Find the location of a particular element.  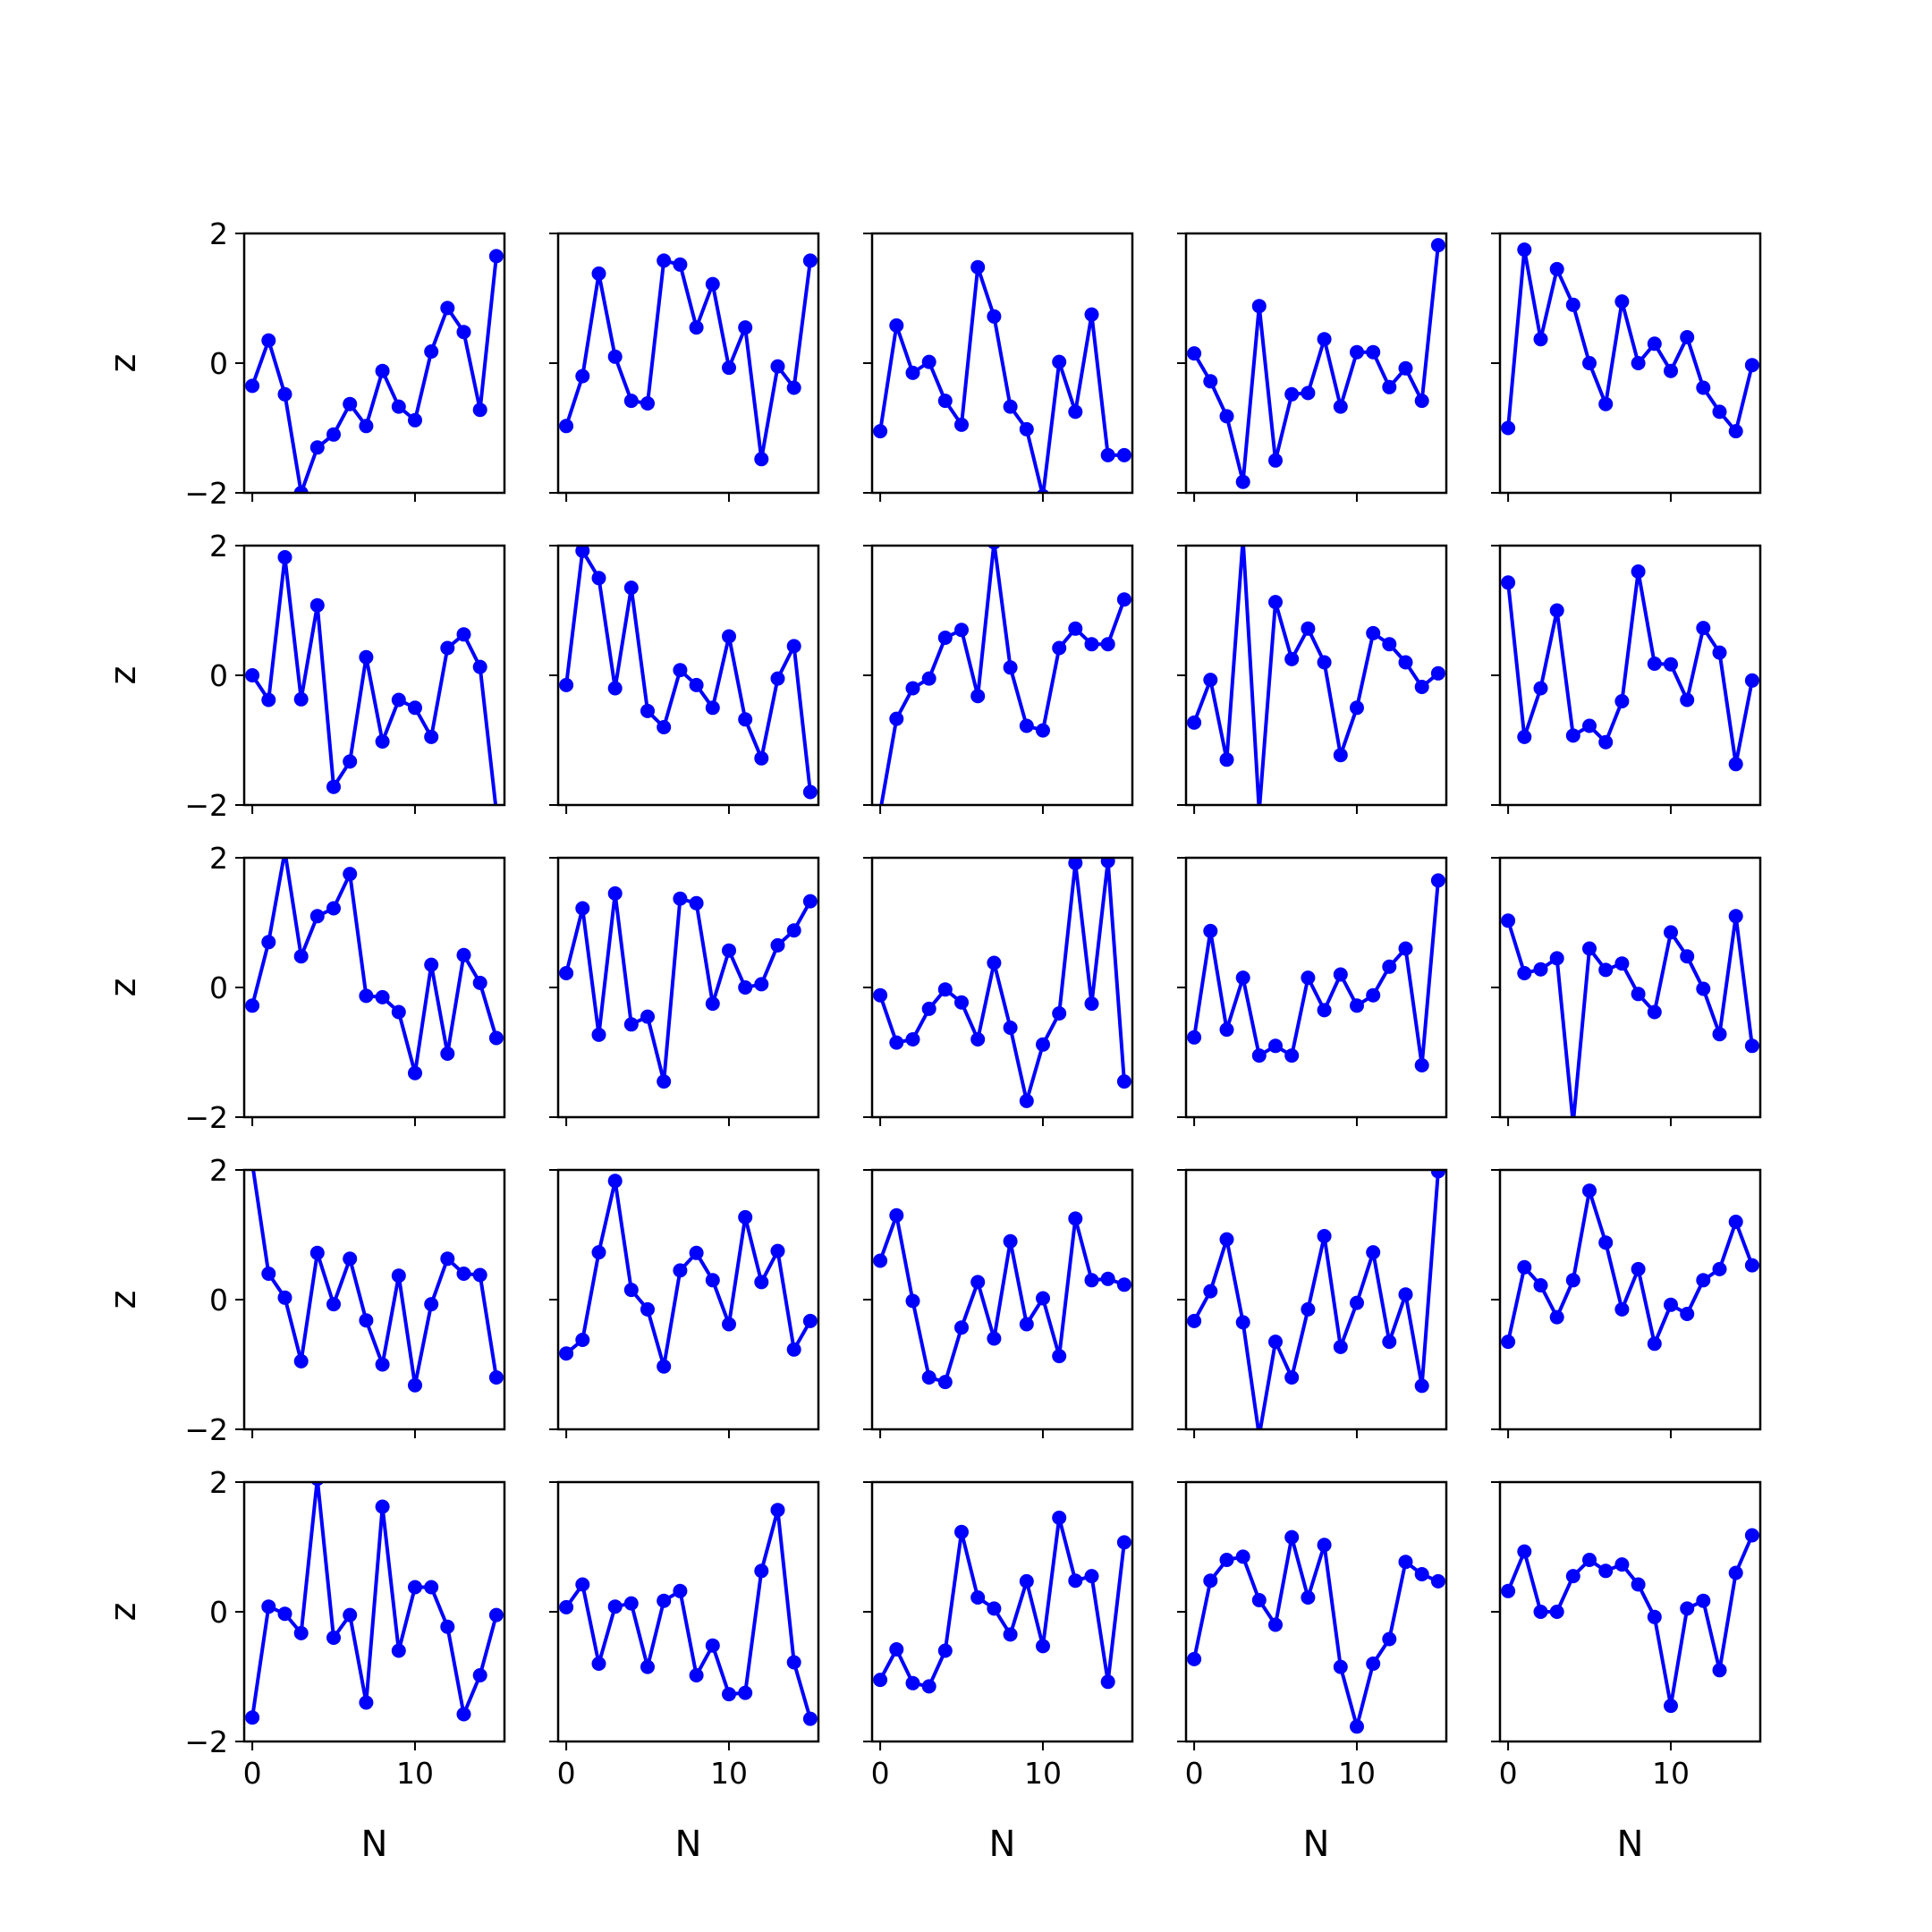

x-axis-label: N is located at coordinates (1630, 1844).